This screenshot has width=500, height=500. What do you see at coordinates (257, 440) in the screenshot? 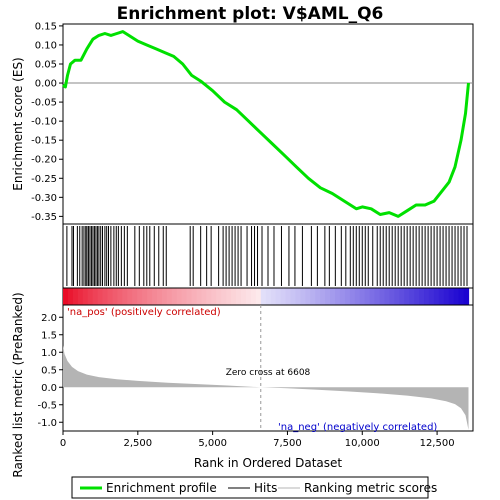
I see `x-axis: 0 2,500 5,000 7,500 10,000 12,500` at bounding box center [257, 440].